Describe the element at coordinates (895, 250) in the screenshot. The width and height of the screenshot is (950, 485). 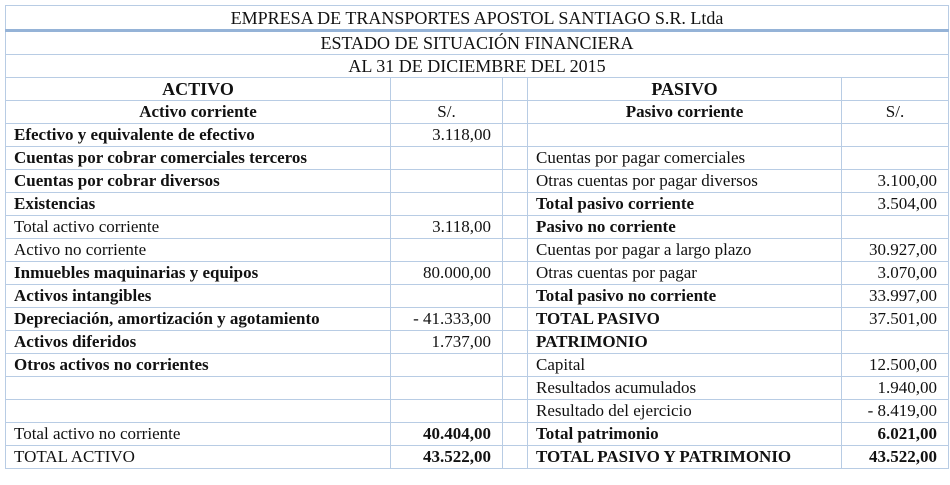
I see `pasivo-value: 30.927,00` at that location.